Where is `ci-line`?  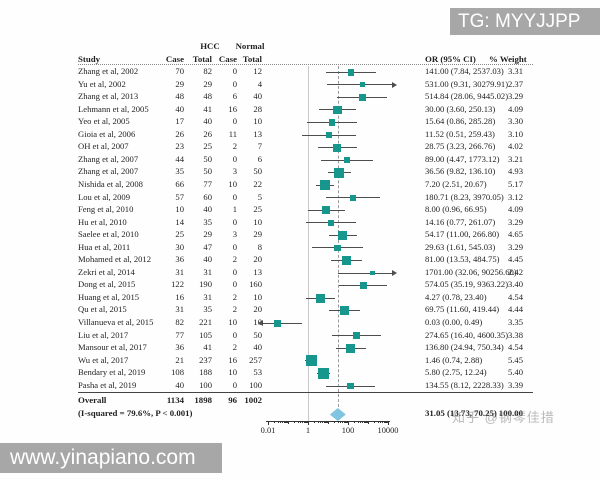 ci-line is located at coordinates (359, 85).